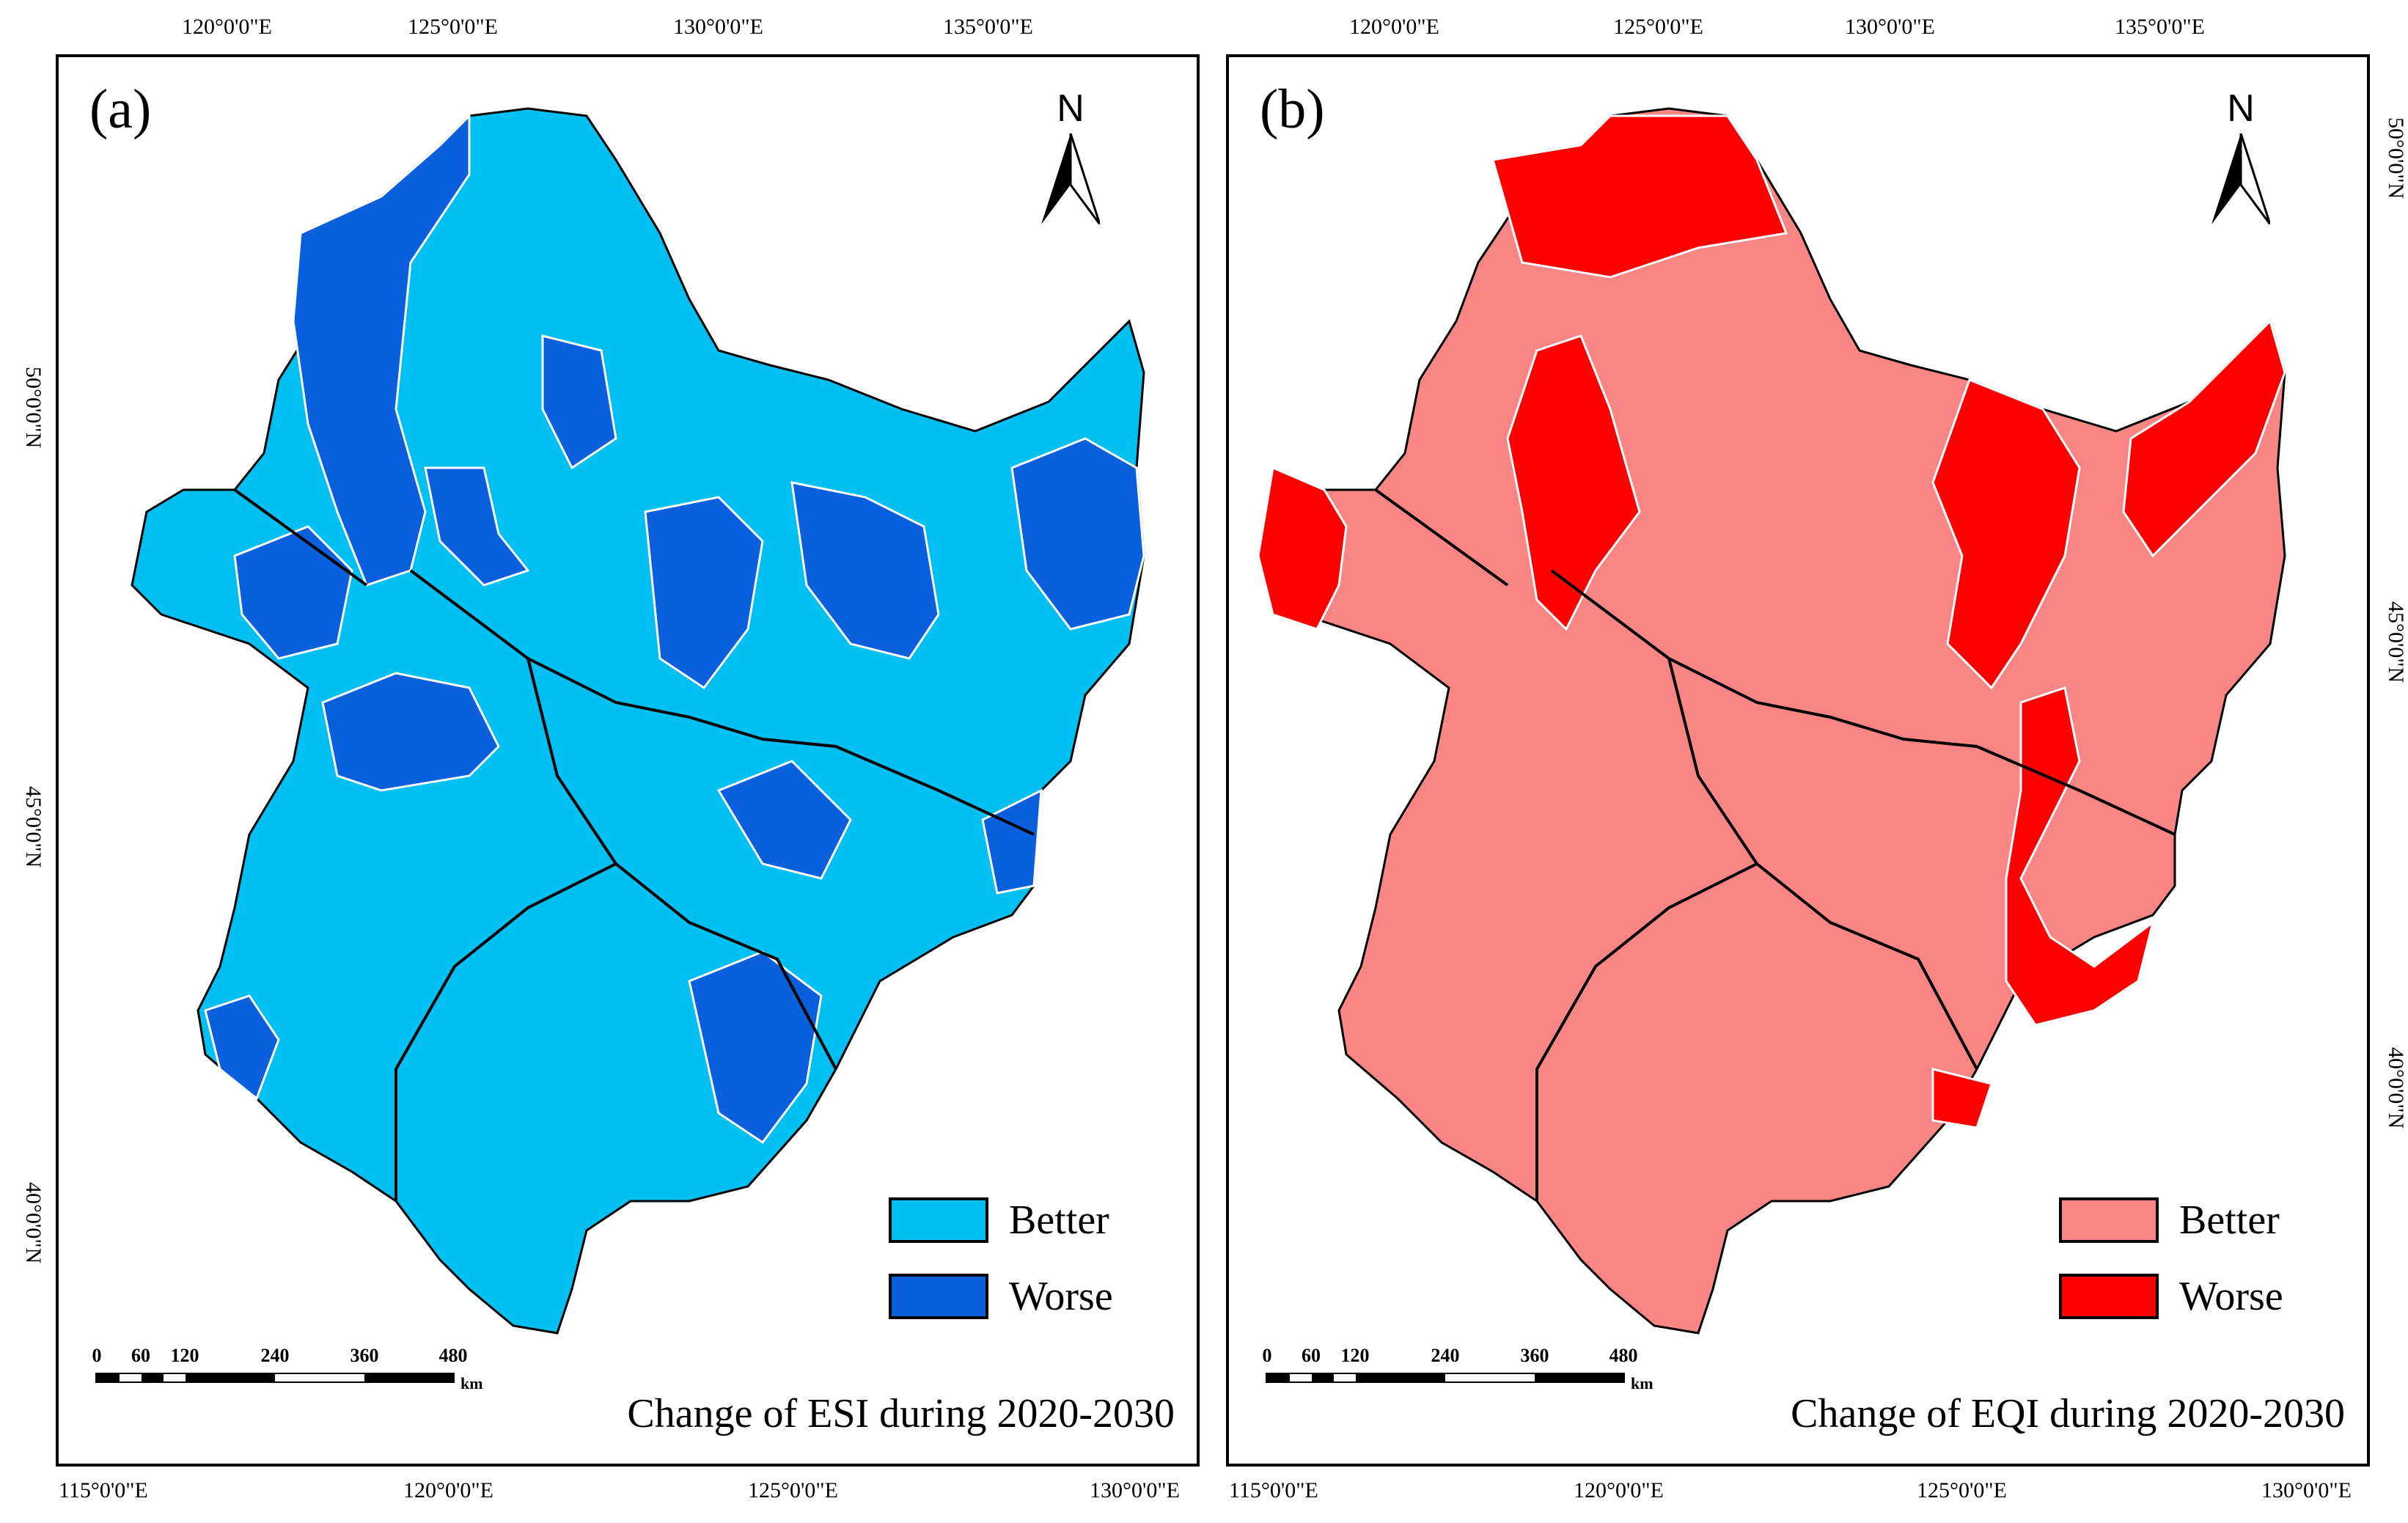 The height and width of the screenshot is (1523, 2408). What do you see at coordinates (793, 1490) in the screenshot?
I see `bottom-tick-a-3: 125°0'0"E` at bounding box center [793, 1490].